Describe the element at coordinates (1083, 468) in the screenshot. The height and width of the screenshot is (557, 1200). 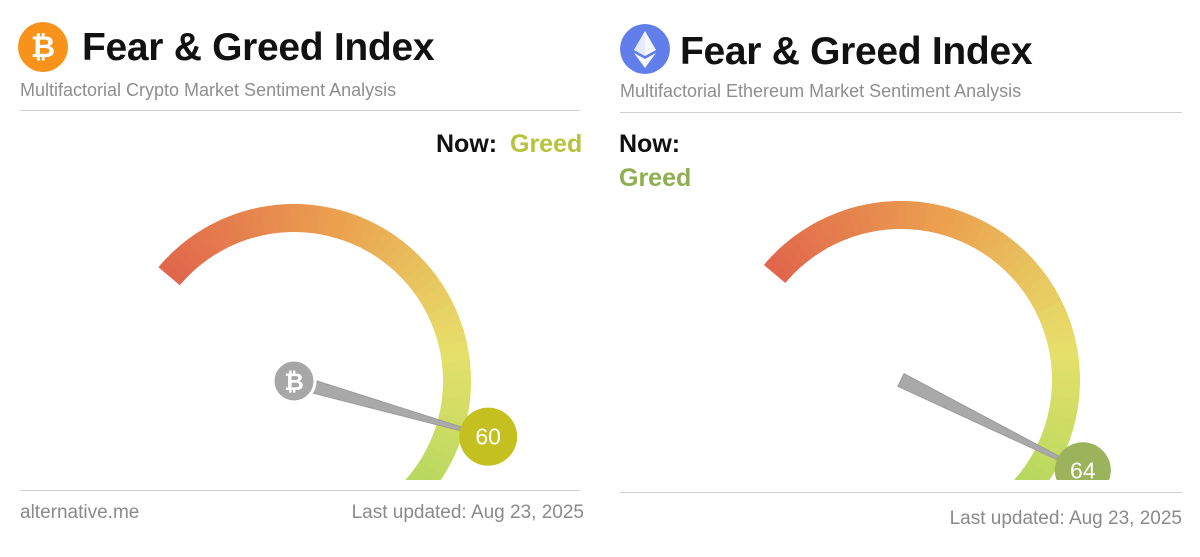
I see `gauge-value: 64` at that location.